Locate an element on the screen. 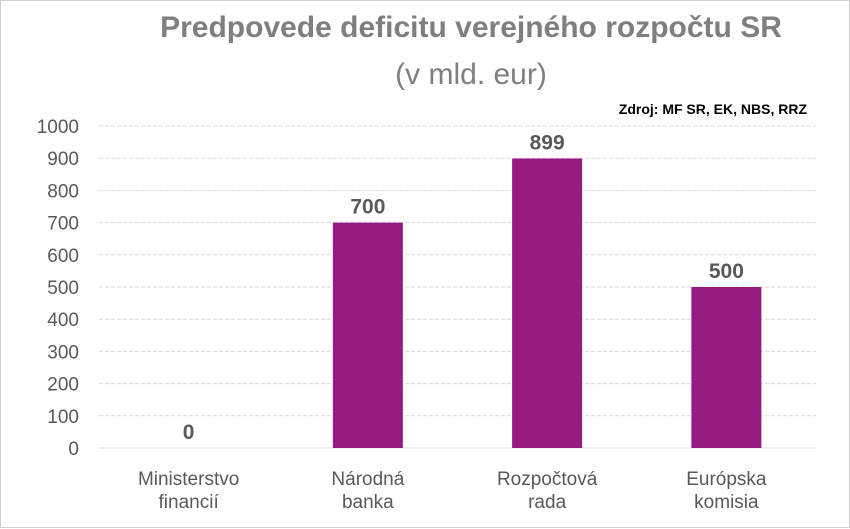  x-category-label: Európska is located at coordinates (726, 479).